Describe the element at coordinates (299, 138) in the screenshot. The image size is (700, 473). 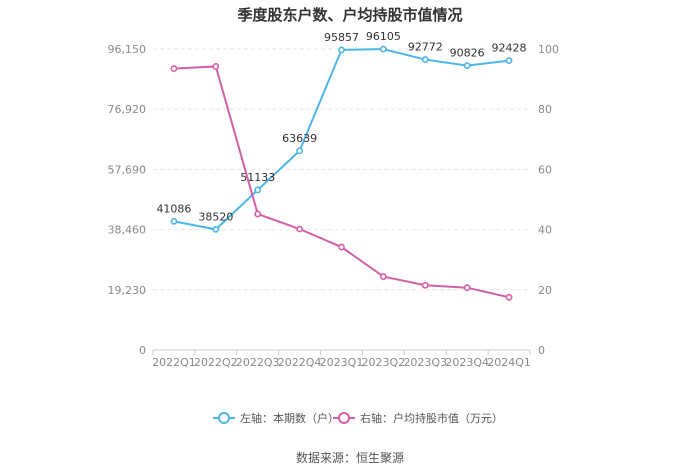
I see `data-label: 63639` at that location.